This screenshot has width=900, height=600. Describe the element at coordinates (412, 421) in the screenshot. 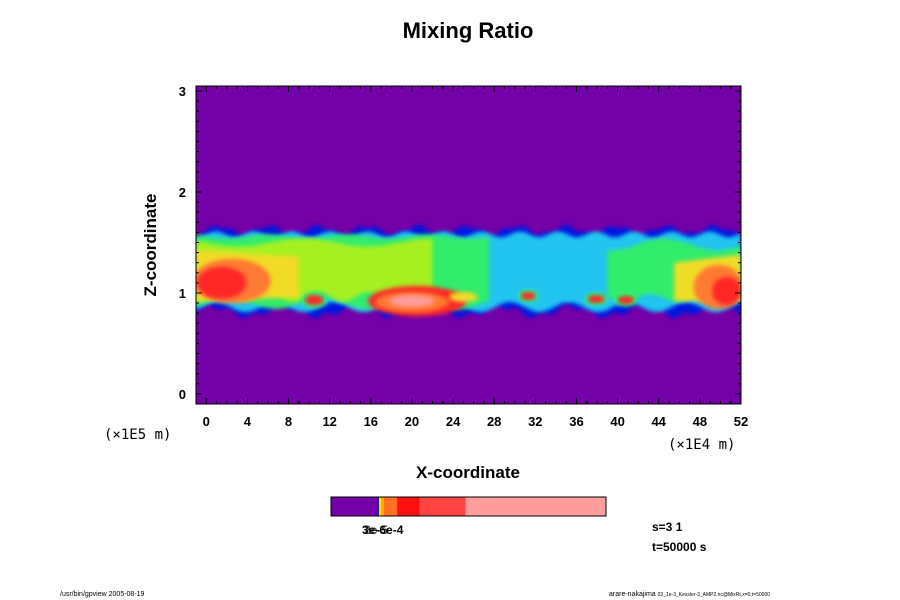

I see `x-tick-label: 20` at that location.